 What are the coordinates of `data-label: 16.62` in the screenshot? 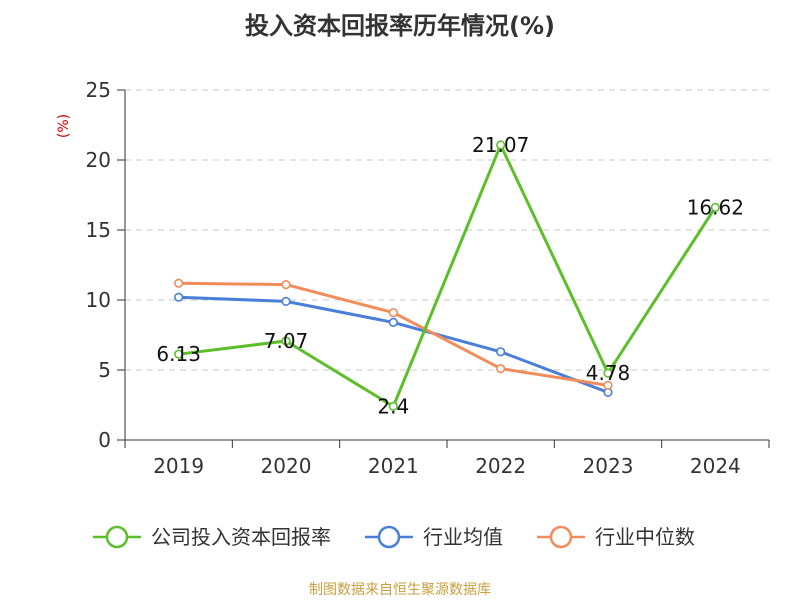 It's located at (715, 207).